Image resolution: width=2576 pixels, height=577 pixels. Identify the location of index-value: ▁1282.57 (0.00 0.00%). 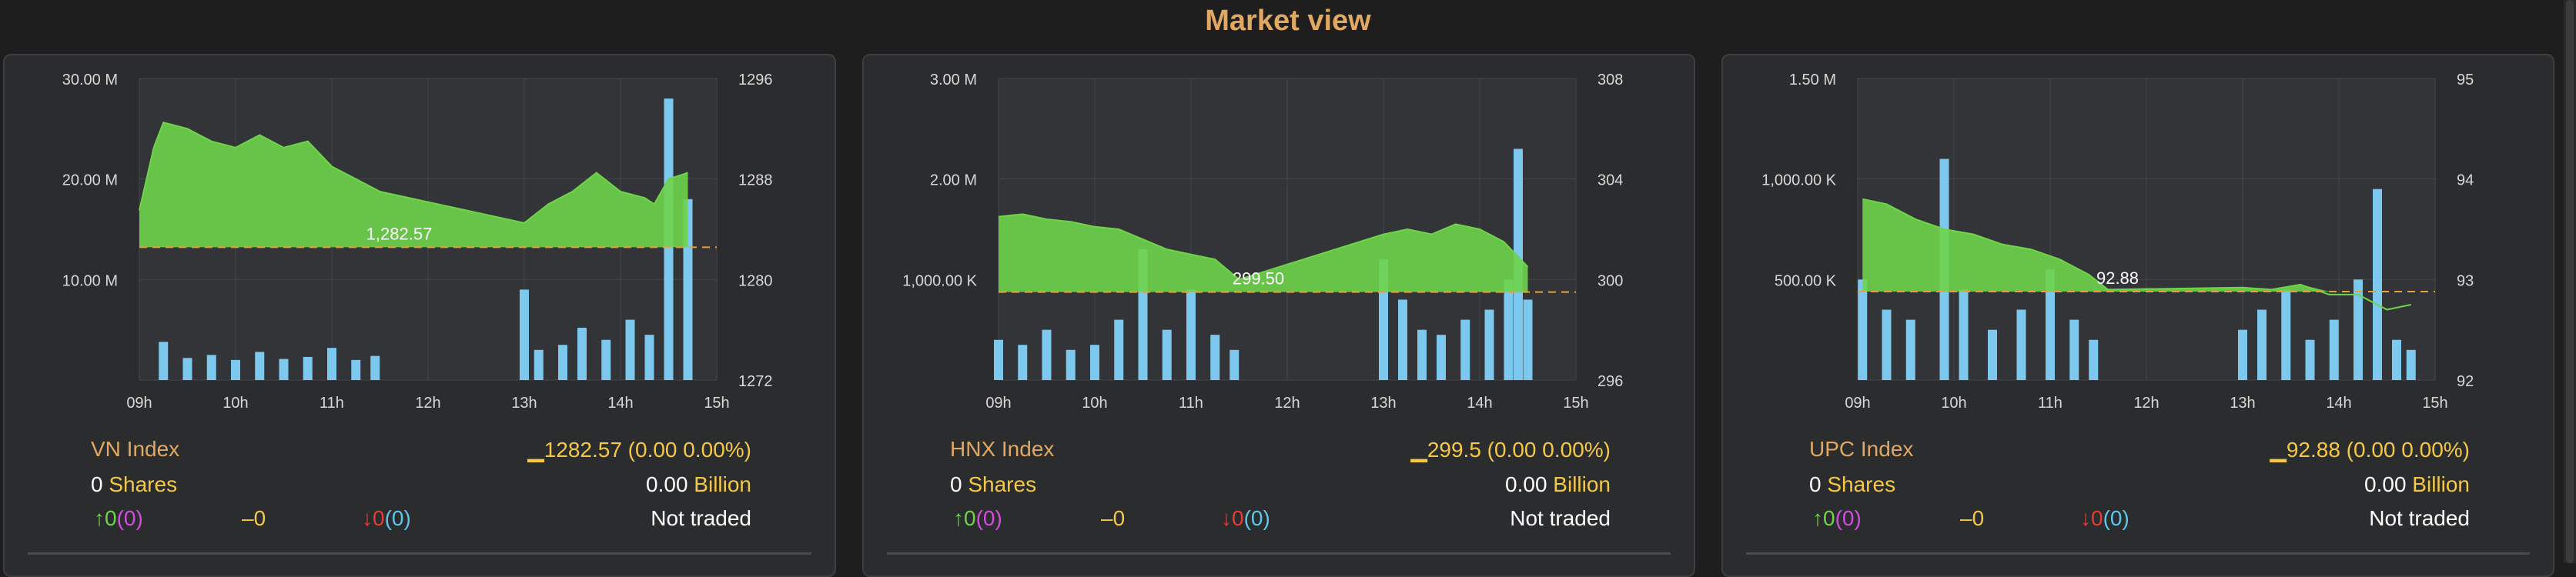
(639, 450).